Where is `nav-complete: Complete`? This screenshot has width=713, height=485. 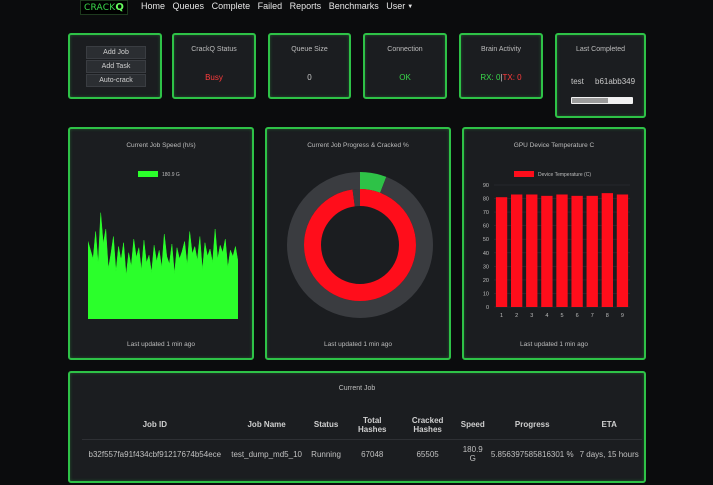
nav-complete: Complete is located at coordinates (231, 6).